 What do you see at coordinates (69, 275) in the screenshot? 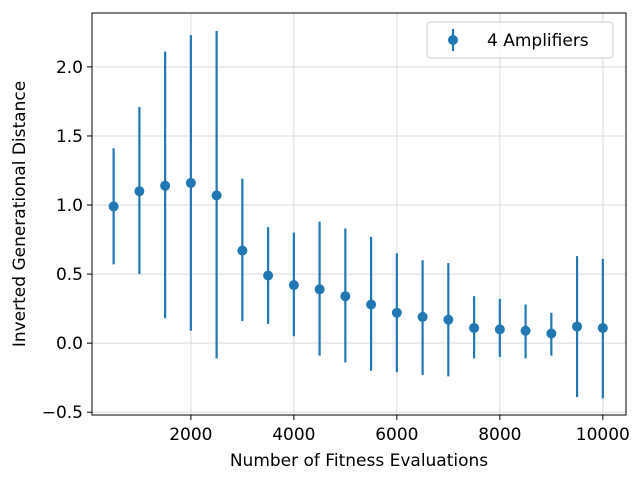
I see `y-tick-label: 0.5` at bounding box center [69, 275].